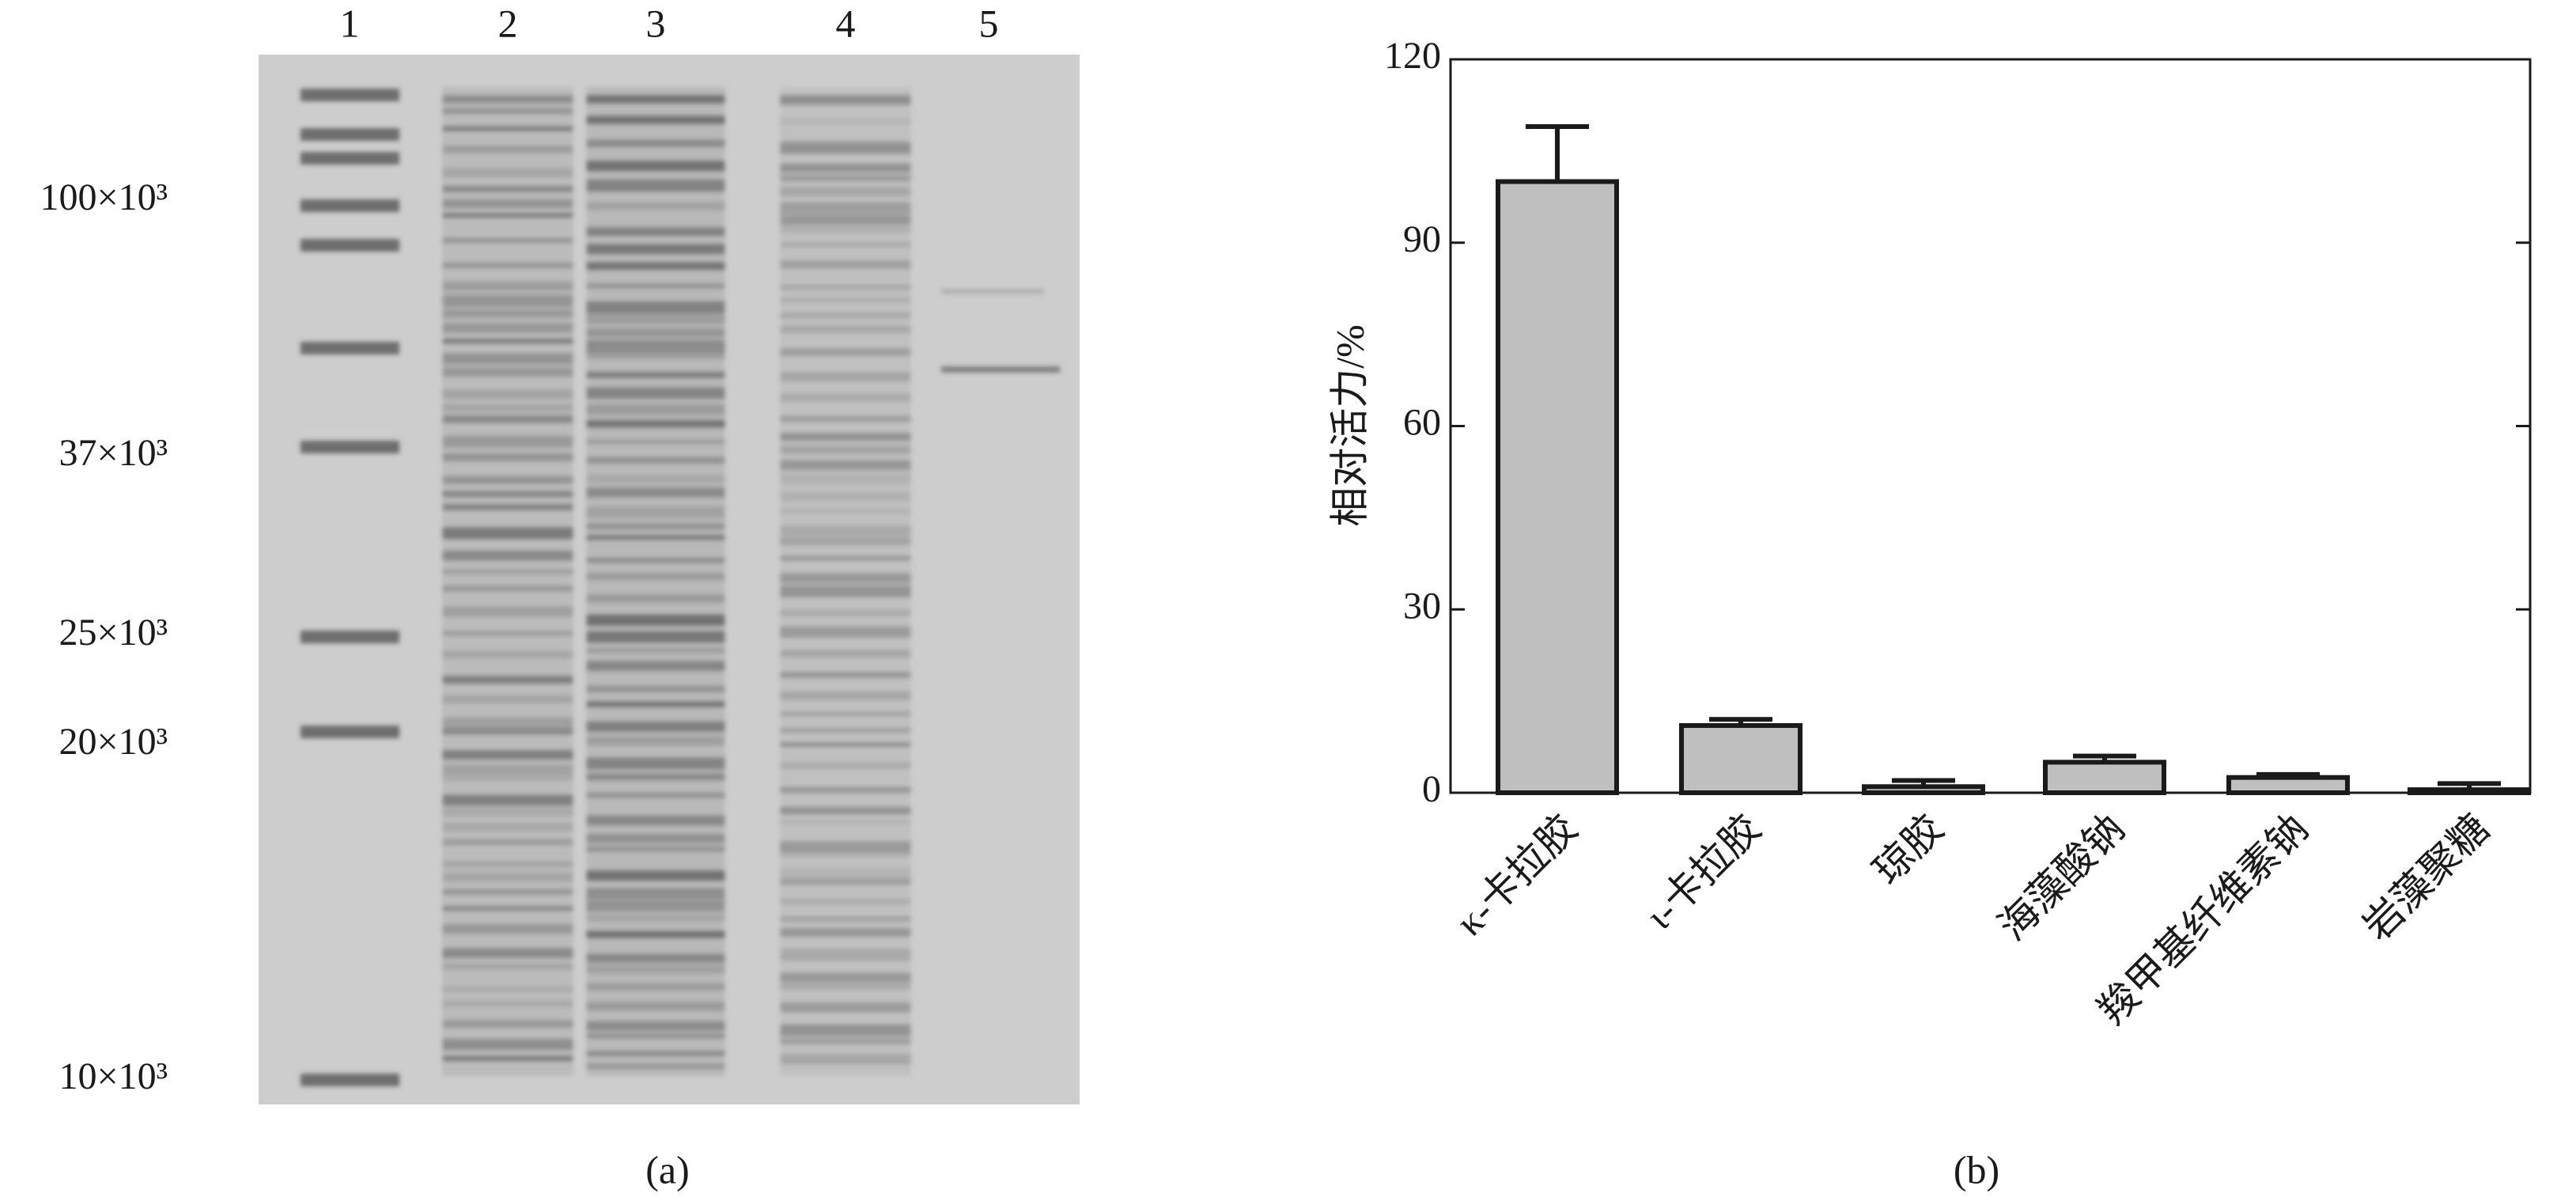 This screenshot has width=2576, height=1201. I want to click on y-axis-label: 相对活力/%, so click(1349, 425).